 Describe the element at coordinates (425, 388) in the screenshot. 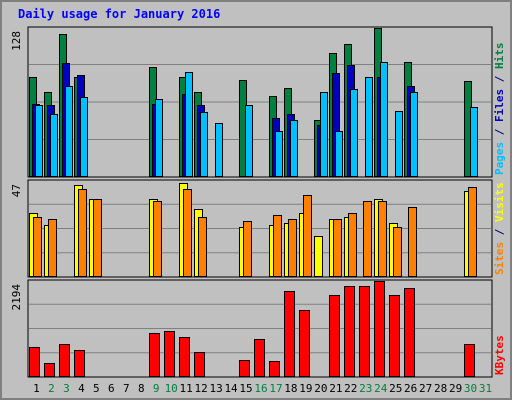

I see `x-tick-label: 27` at that location.